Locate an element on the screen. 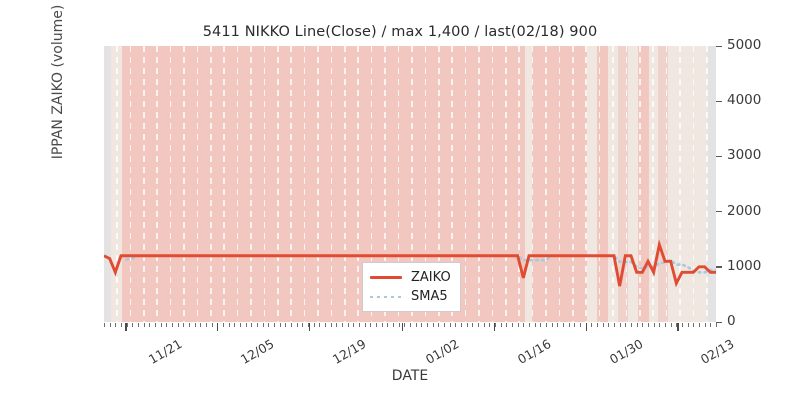  series-layer is located at coordinates (410, 263).